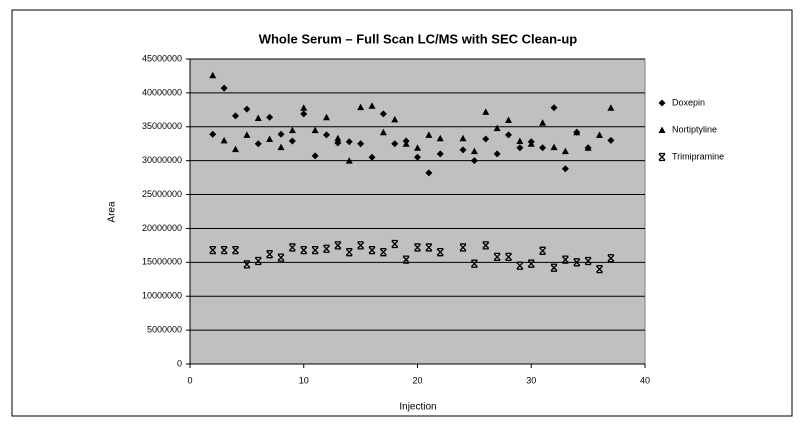 Image resolution: width=806 pixels, height=426 pixels. Describe the element at coordinates (189, 380) in the screenshot. I see `x-tick-label: 0` at that location.